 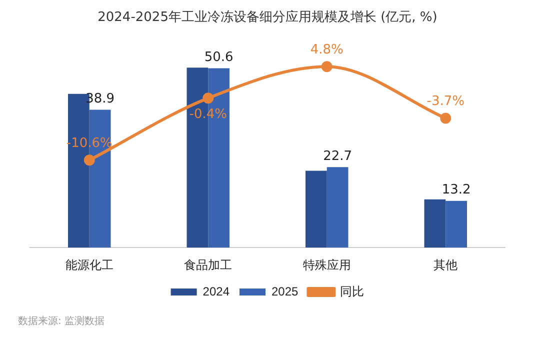 I want to click on data-label: 22.7, so click(x=337, y=156).